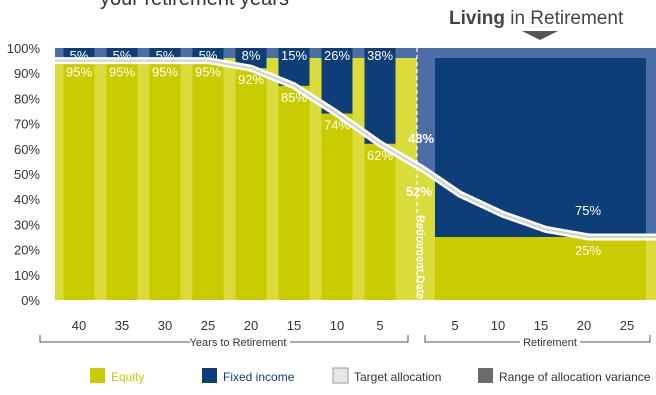 The height and width of the screenshot is (395, 656). What do you see at coordinates (540, 268) in the screenshot?
I see `retirement-equity-block` at bounding box center [540, 268].